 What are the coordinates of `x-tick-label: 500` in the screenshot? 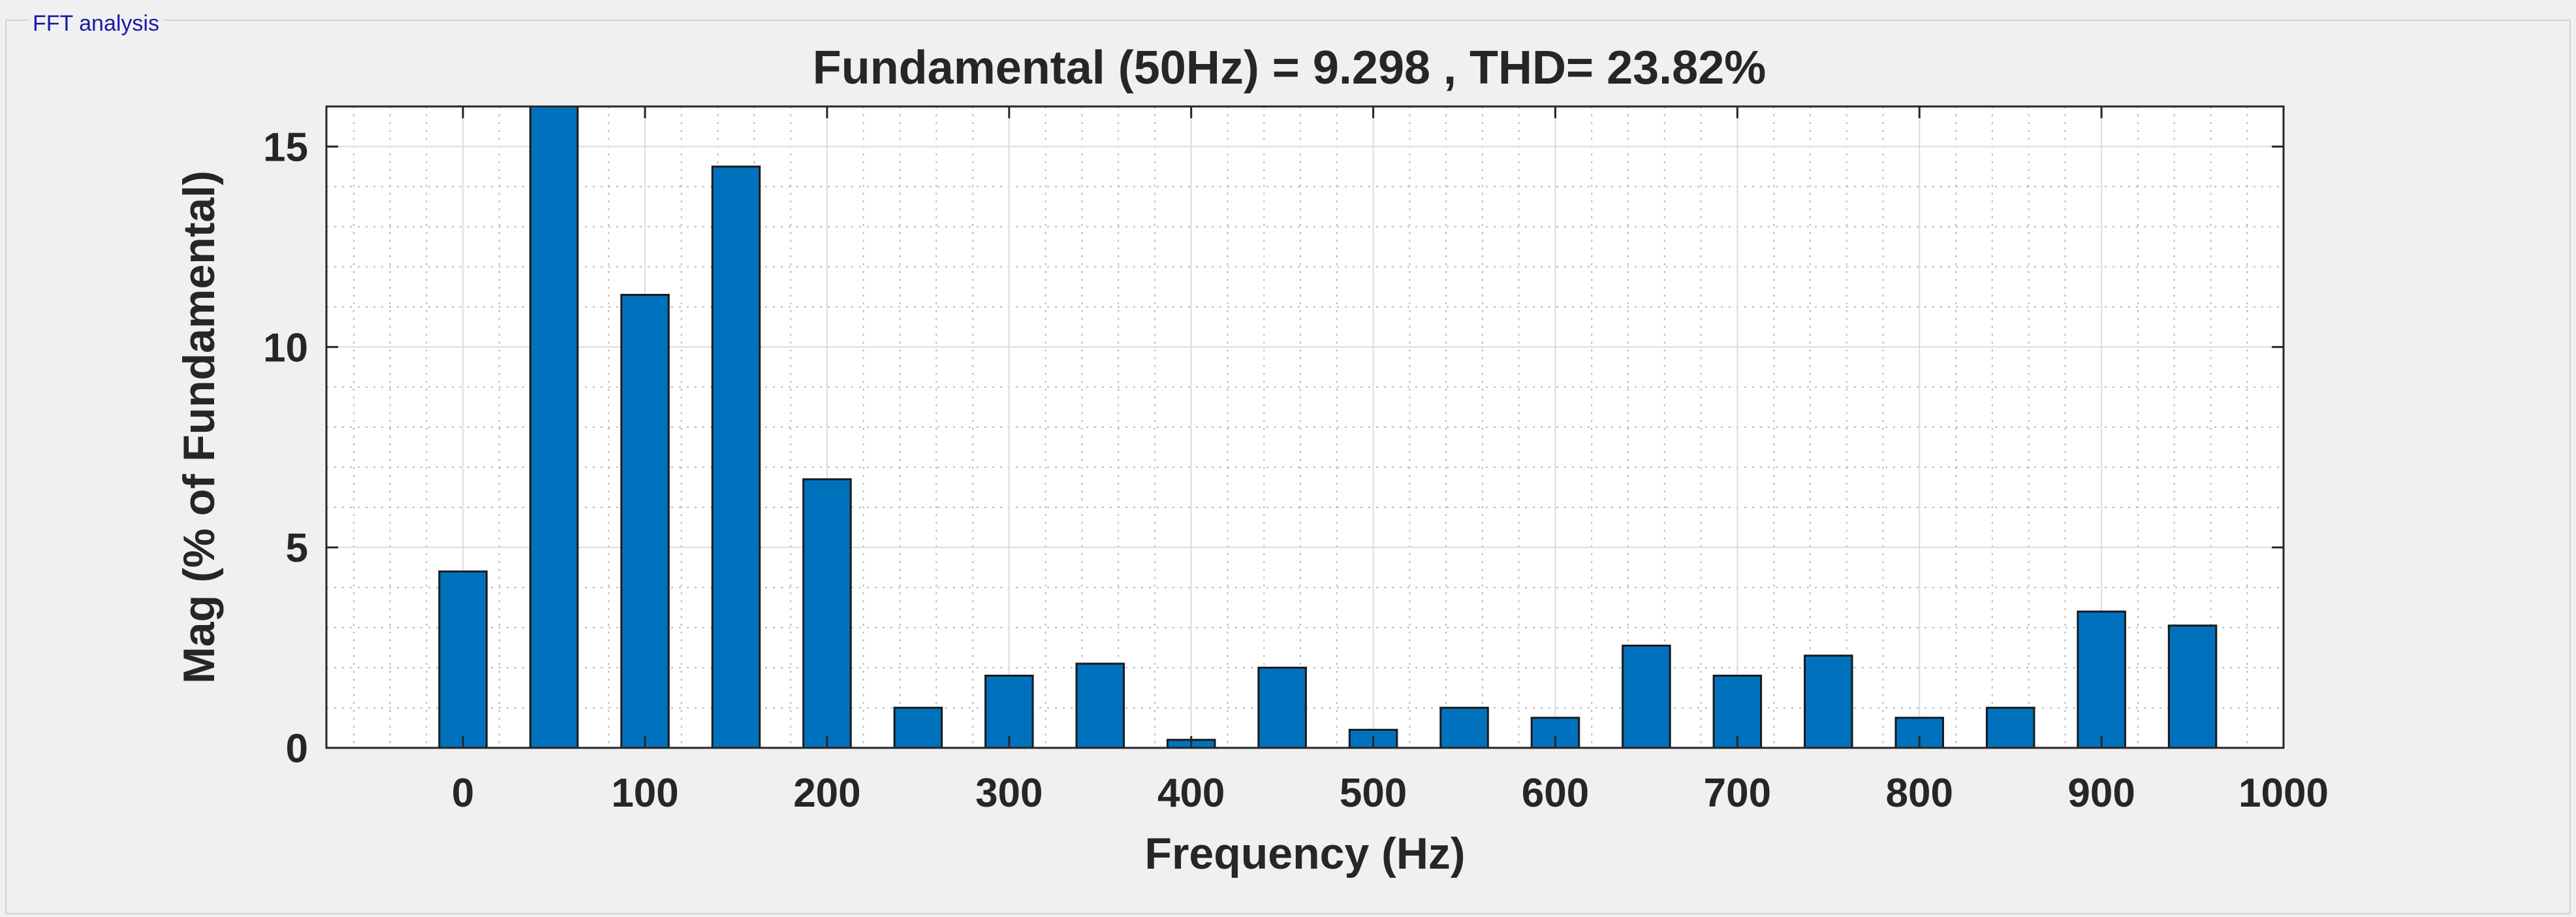 It's located at (1374, 794).